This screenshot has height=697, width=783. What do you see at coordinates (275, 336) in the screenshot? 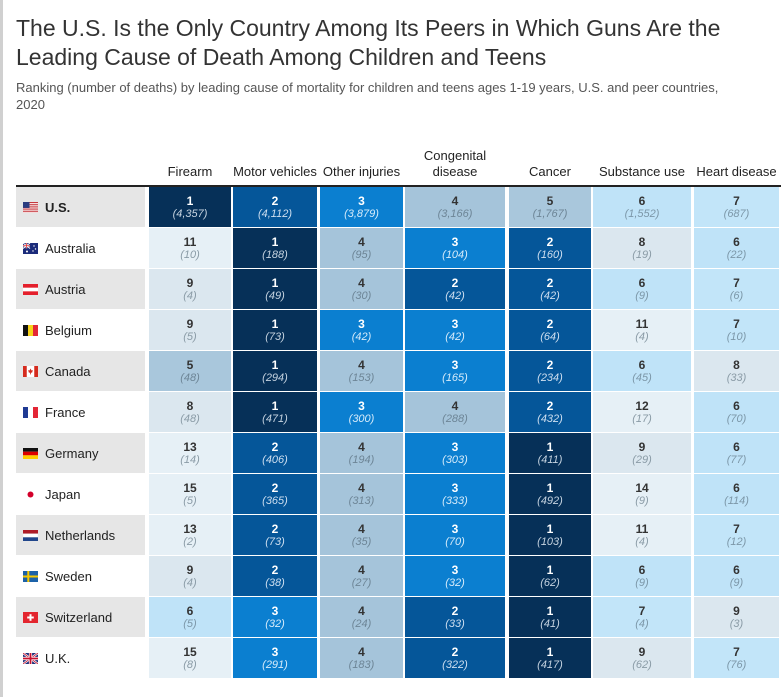
I see `deaths-value: (73)` at bounding box center [275, 336].